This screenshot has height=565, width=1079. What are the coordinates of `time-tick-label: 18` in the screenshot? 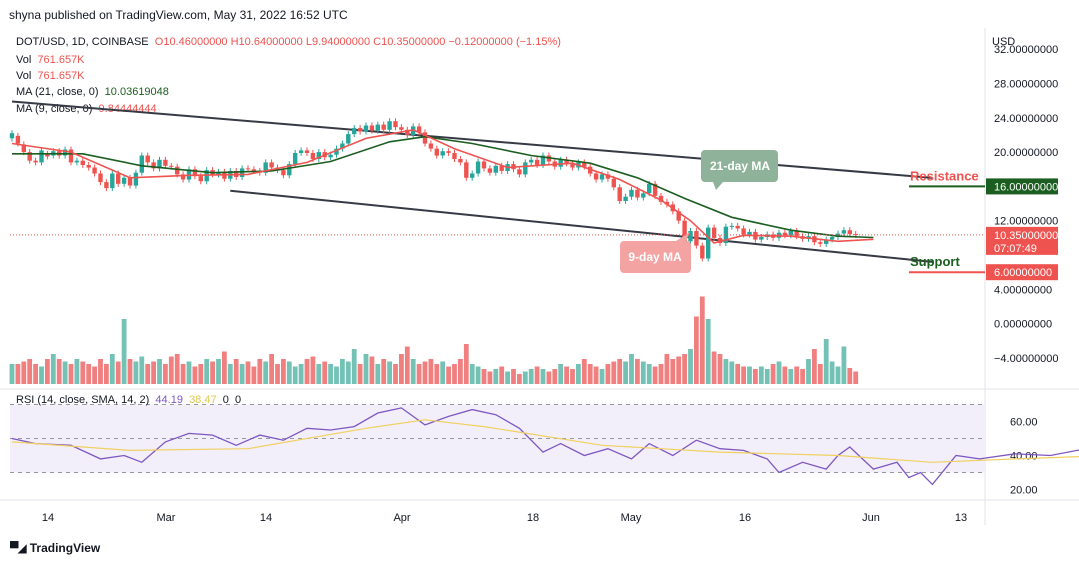 It's located at (533, 518).